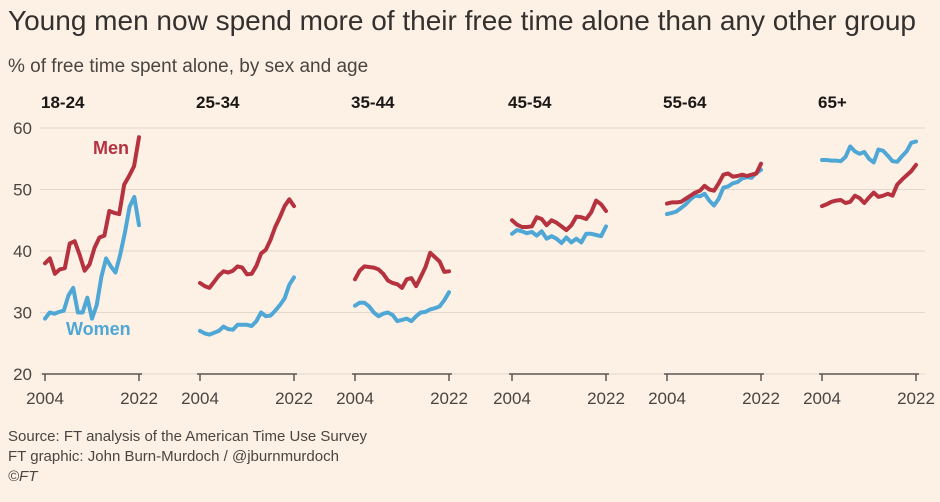 This screenshot has height=502, width=940. Describe the element at coordinates (606, 398) in the screenshot. I see `x-tick-label-45-54-2022: 2022` at that location.